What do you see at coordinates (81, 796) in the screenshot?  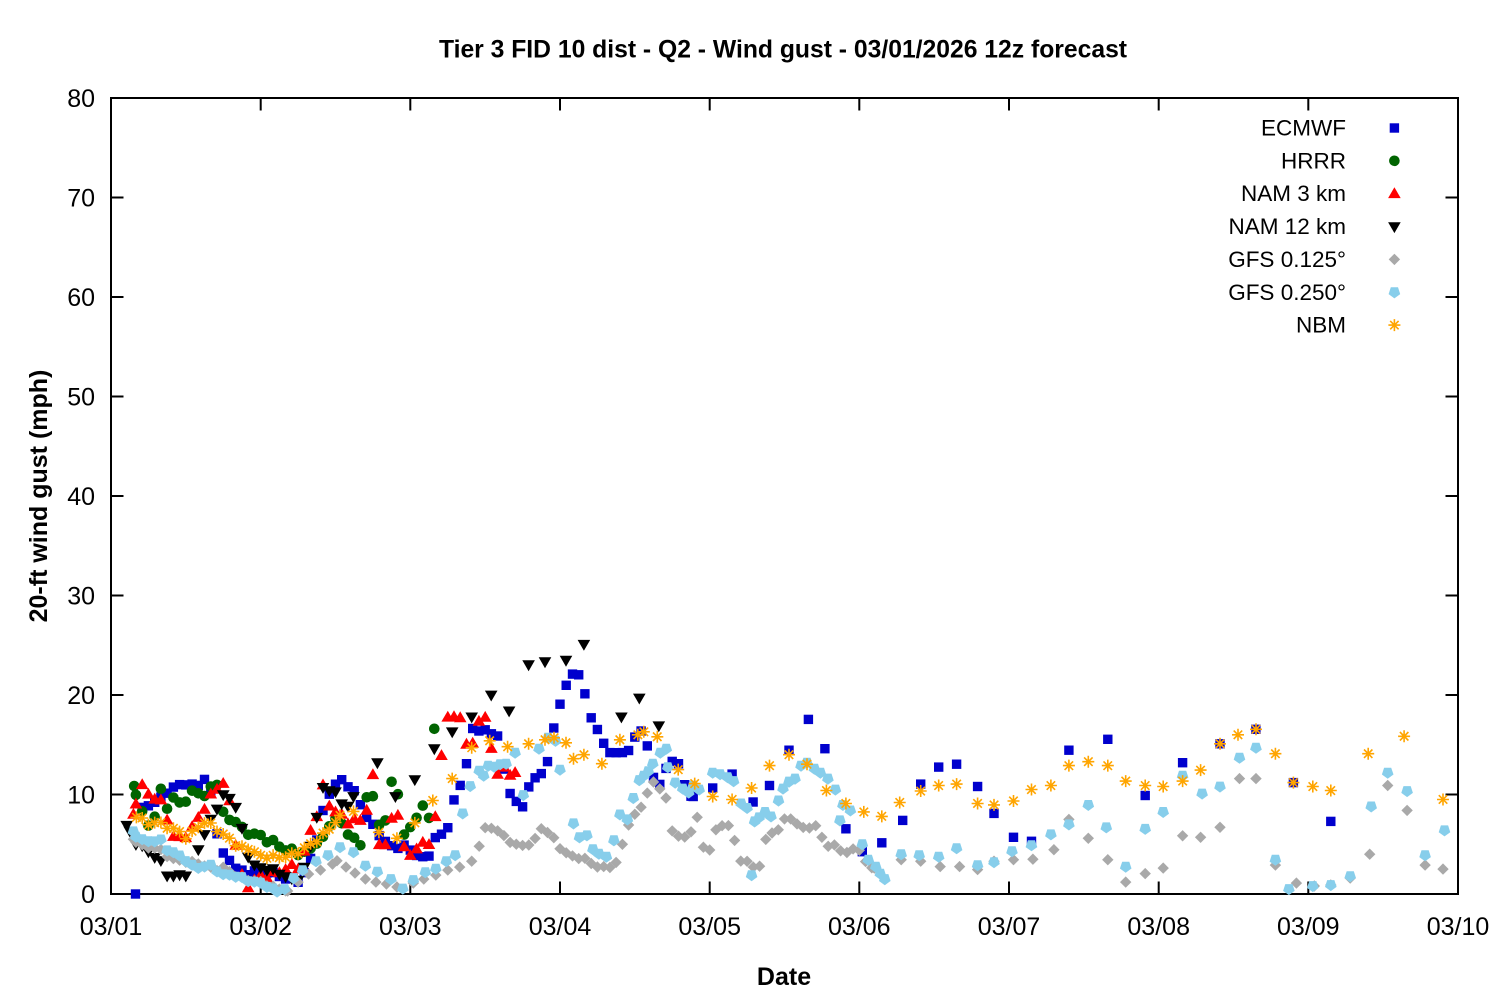 I see `svg-text: 10` at bounding box center [81, 796].